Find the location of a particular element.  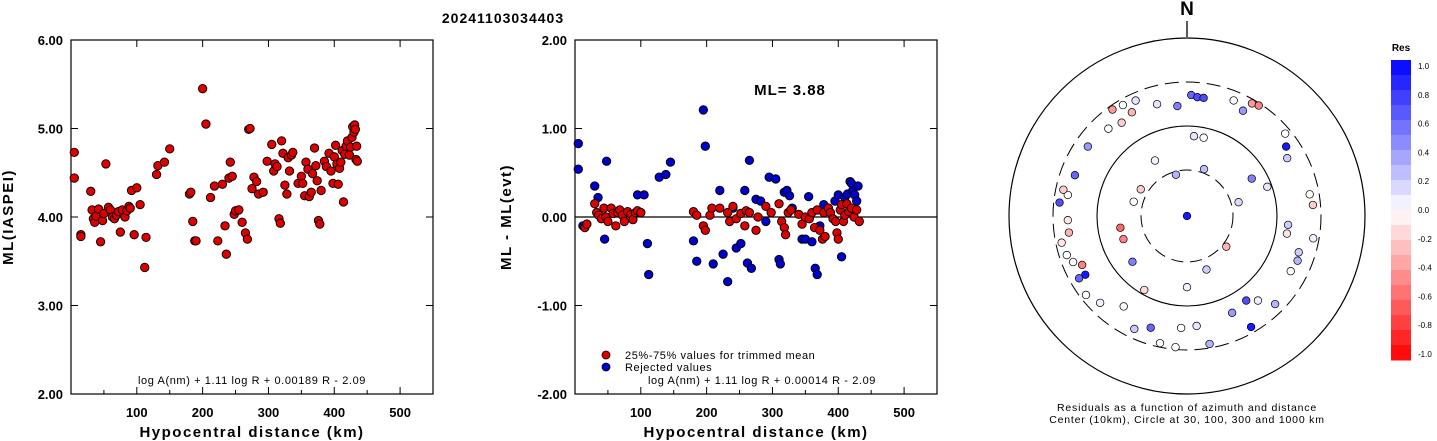

colorbar-tick-label: 0.0 is located at coordinates (1424, 210).